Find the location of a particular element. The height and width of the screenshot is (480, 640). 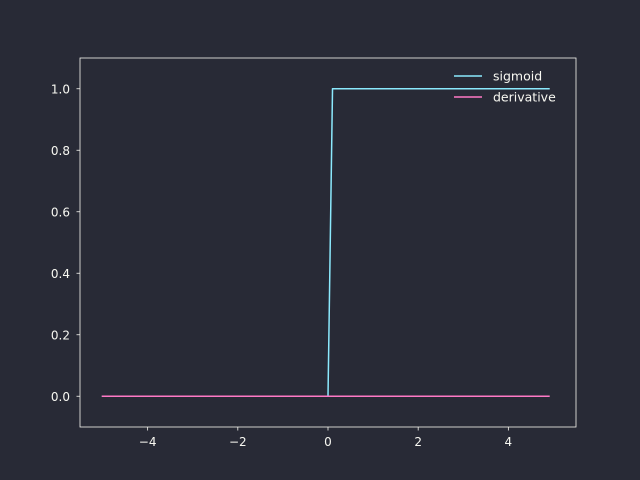

y-axis: 0.0 0.2 0.4 0.6 0.8 1.0 is located at coordinates (65, 243).